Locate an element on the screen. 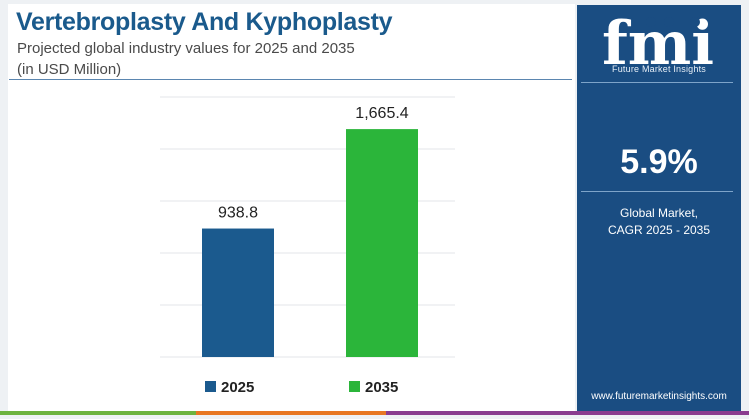  cagr-label-line-1: Global Market, is located at coordinates (659, 213).